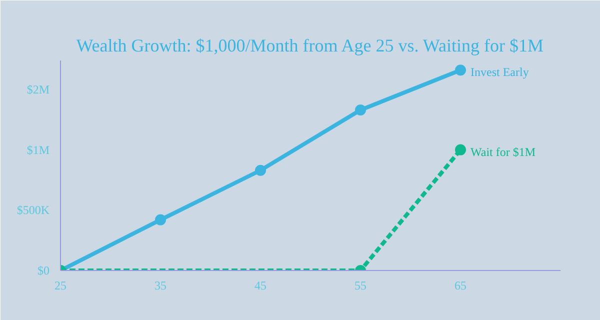  Describe the element at coordinates (38, 149) in the screenshot. I see `y-tick-label: $1M` at that location.